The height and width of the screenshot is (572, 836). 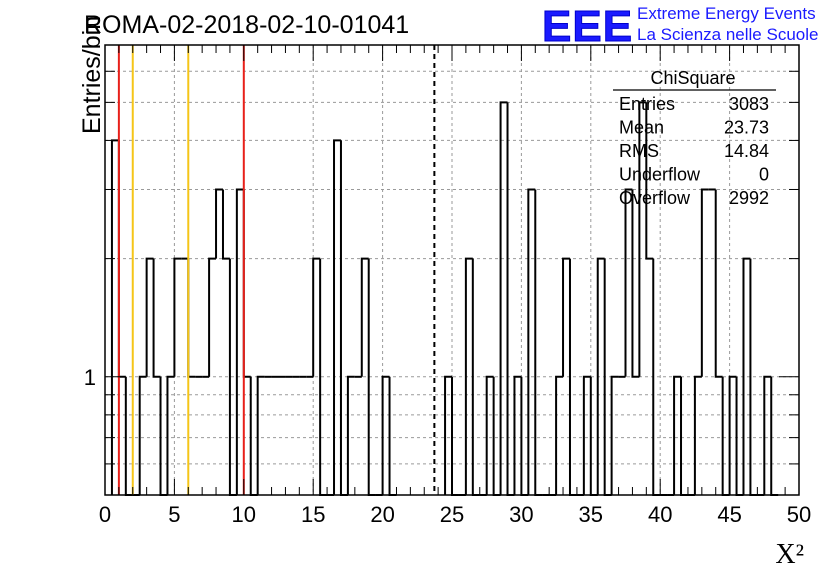 I want to click on stats-row-label: Entries, so click(x=647, y=104).